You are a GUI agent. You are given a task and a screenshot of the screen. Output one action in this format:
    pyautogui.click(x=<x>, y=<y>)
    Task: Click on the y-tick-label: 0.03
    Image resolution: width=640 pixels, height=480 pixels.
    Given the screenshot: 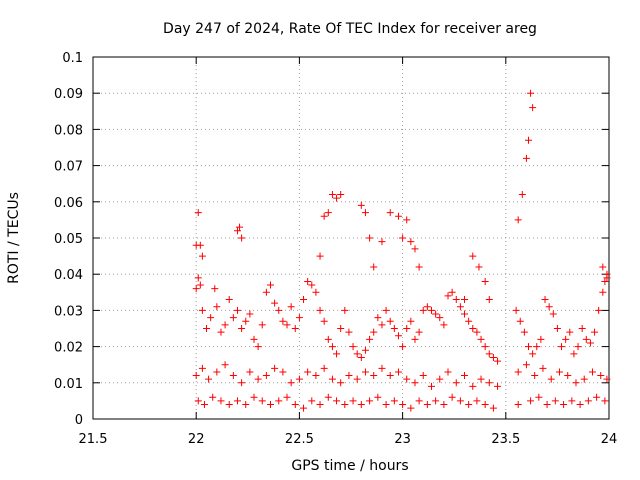 What is the action you would take?
    pyautogui.click(x=68, y=311)
    